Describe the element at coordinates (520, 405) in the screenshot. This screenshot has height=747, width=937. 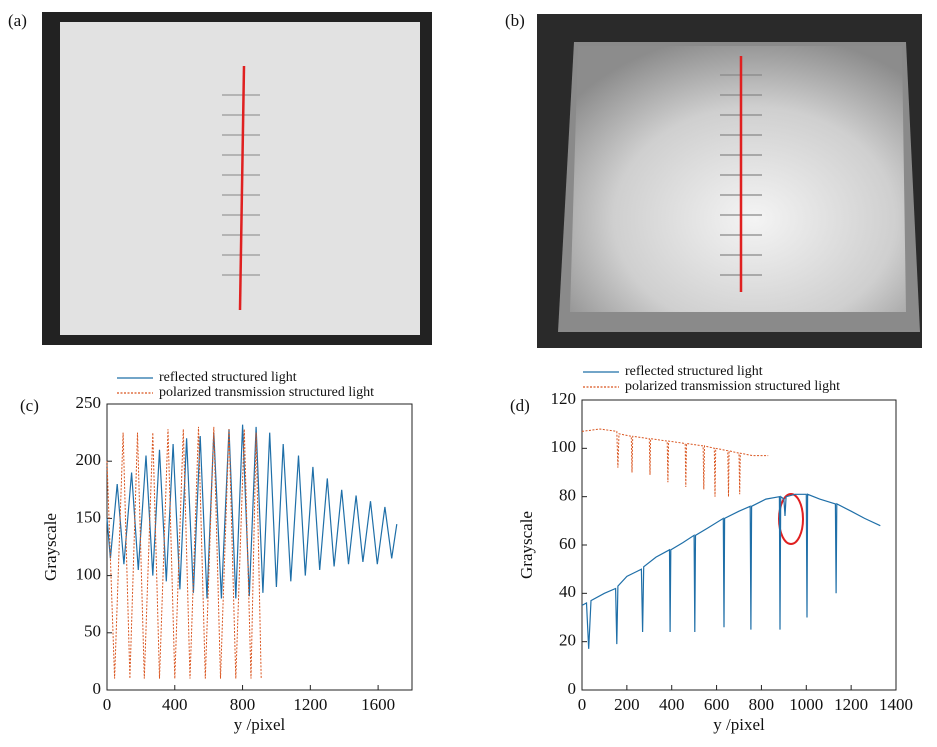
I see `panel-label: (d)` at that location.